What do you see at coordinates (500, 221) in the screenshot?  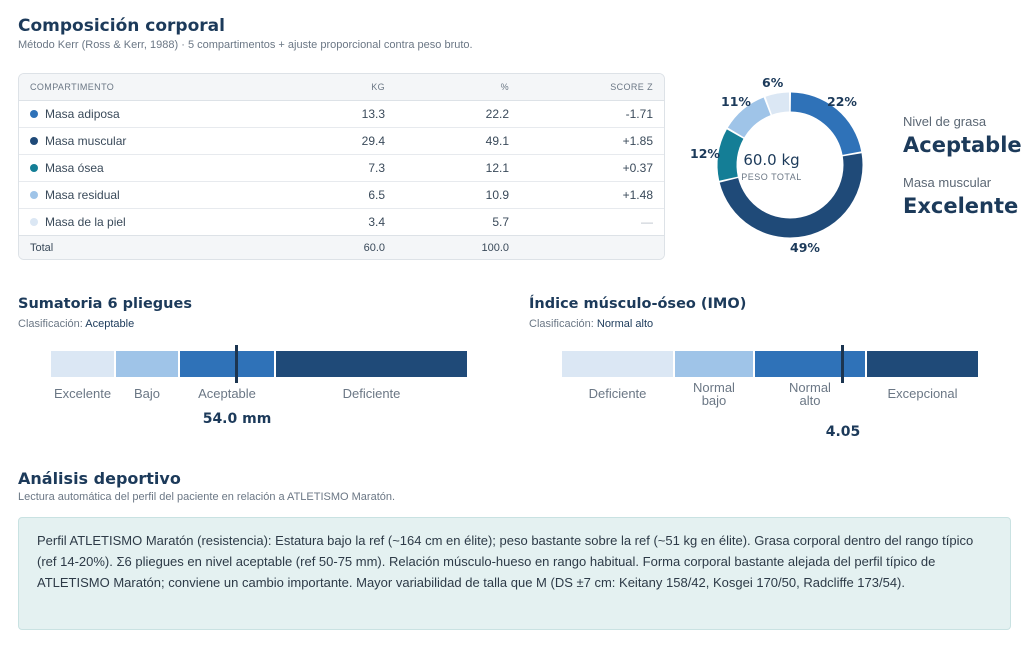 I see `row-pct: 5.7` at bounding box center [500, 221].